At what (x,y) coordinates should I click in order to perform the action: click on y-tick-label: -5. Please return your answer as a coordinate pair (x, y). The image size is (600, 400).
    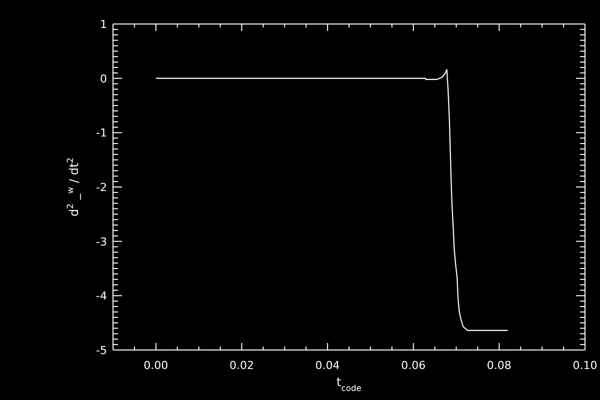
    Looking at the image, I should click on (101, 350).